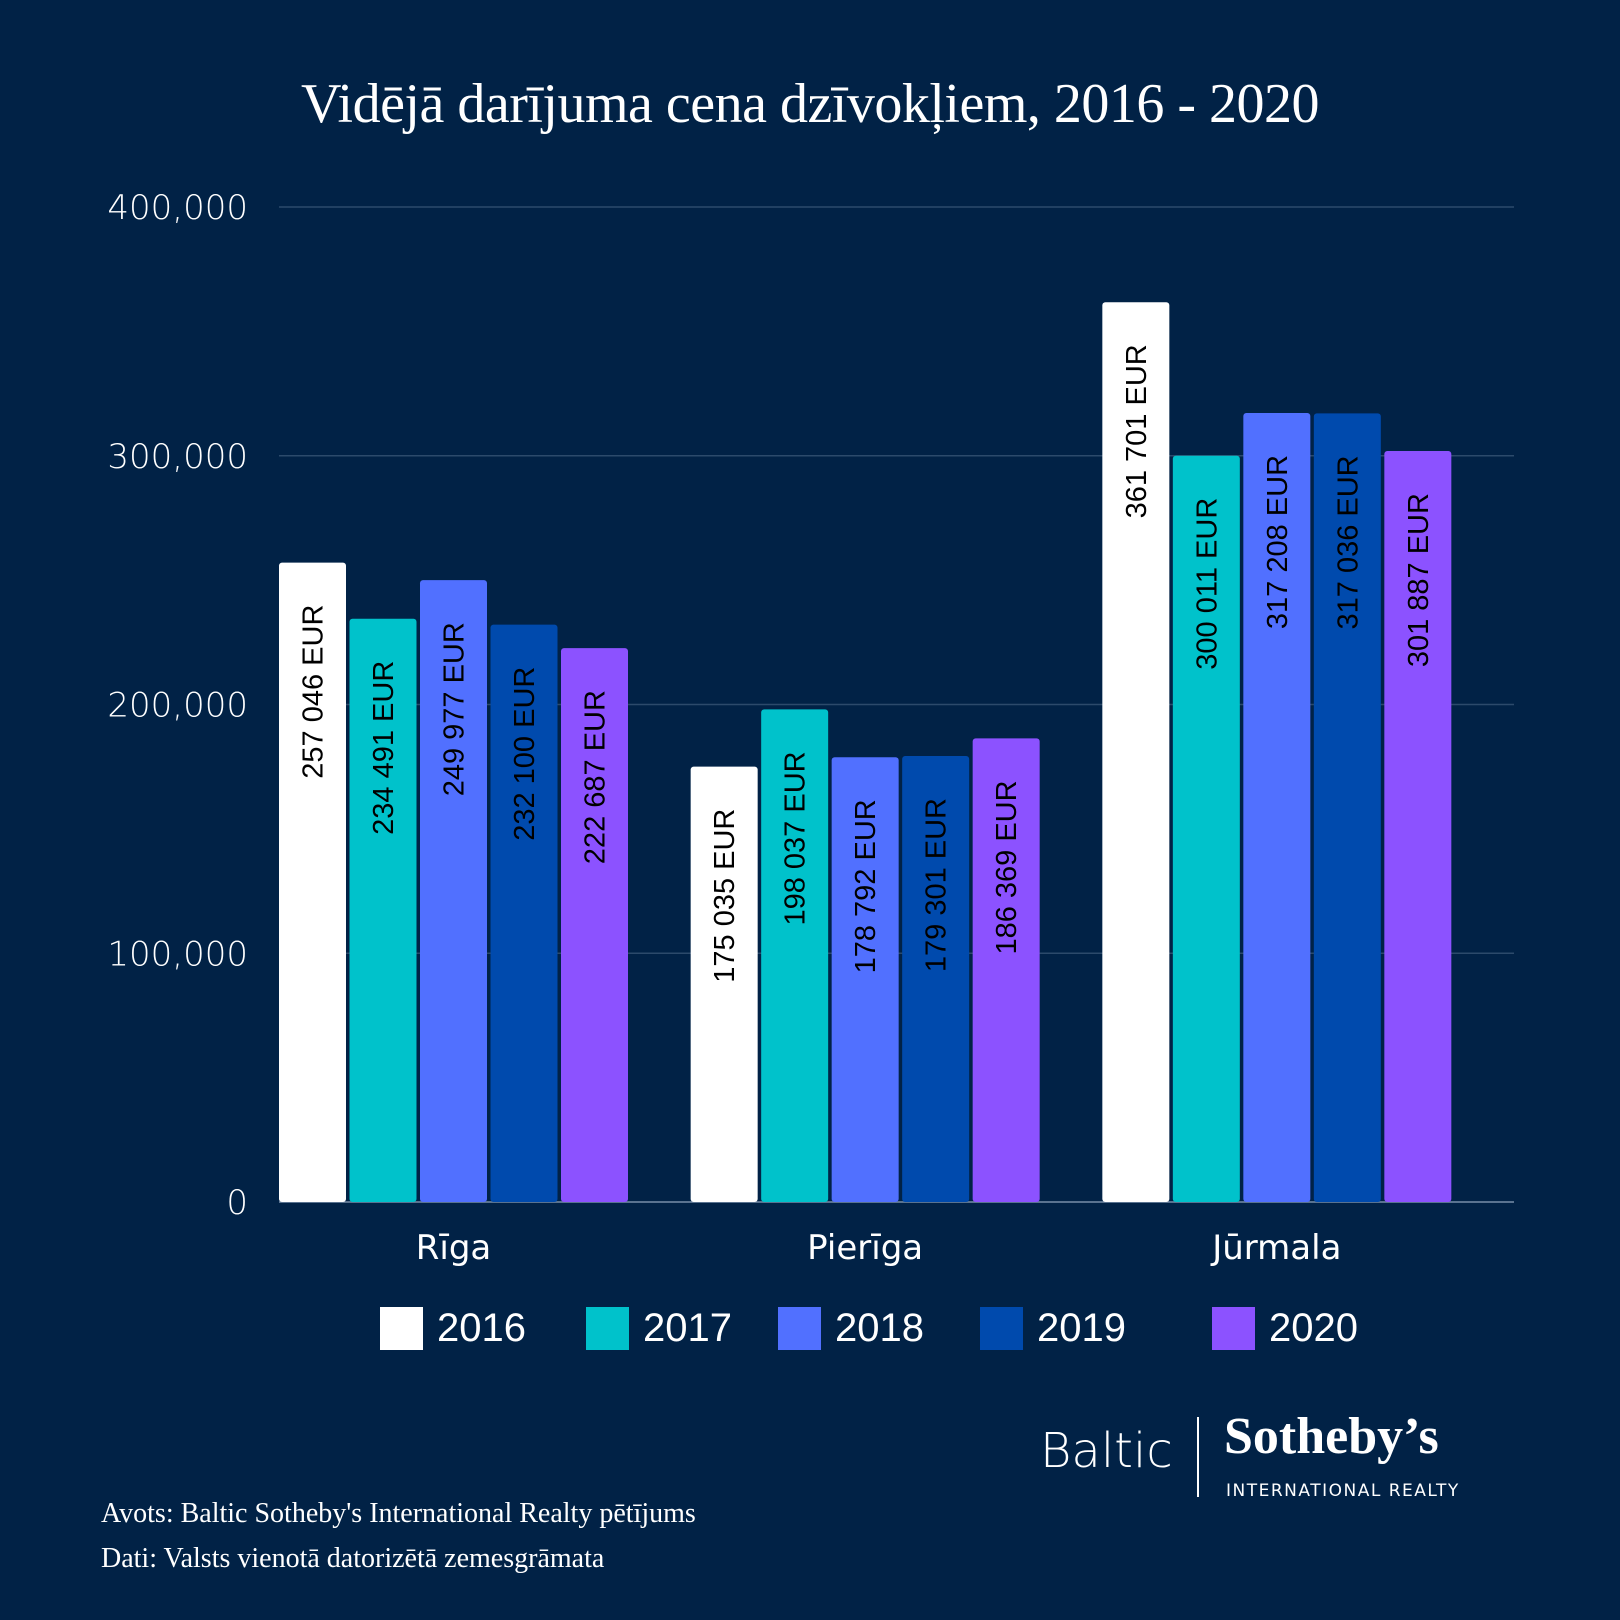  Describe the element at coordinates (481, 1327) in the screenshot. I see `legend-label: 2016` at that location.